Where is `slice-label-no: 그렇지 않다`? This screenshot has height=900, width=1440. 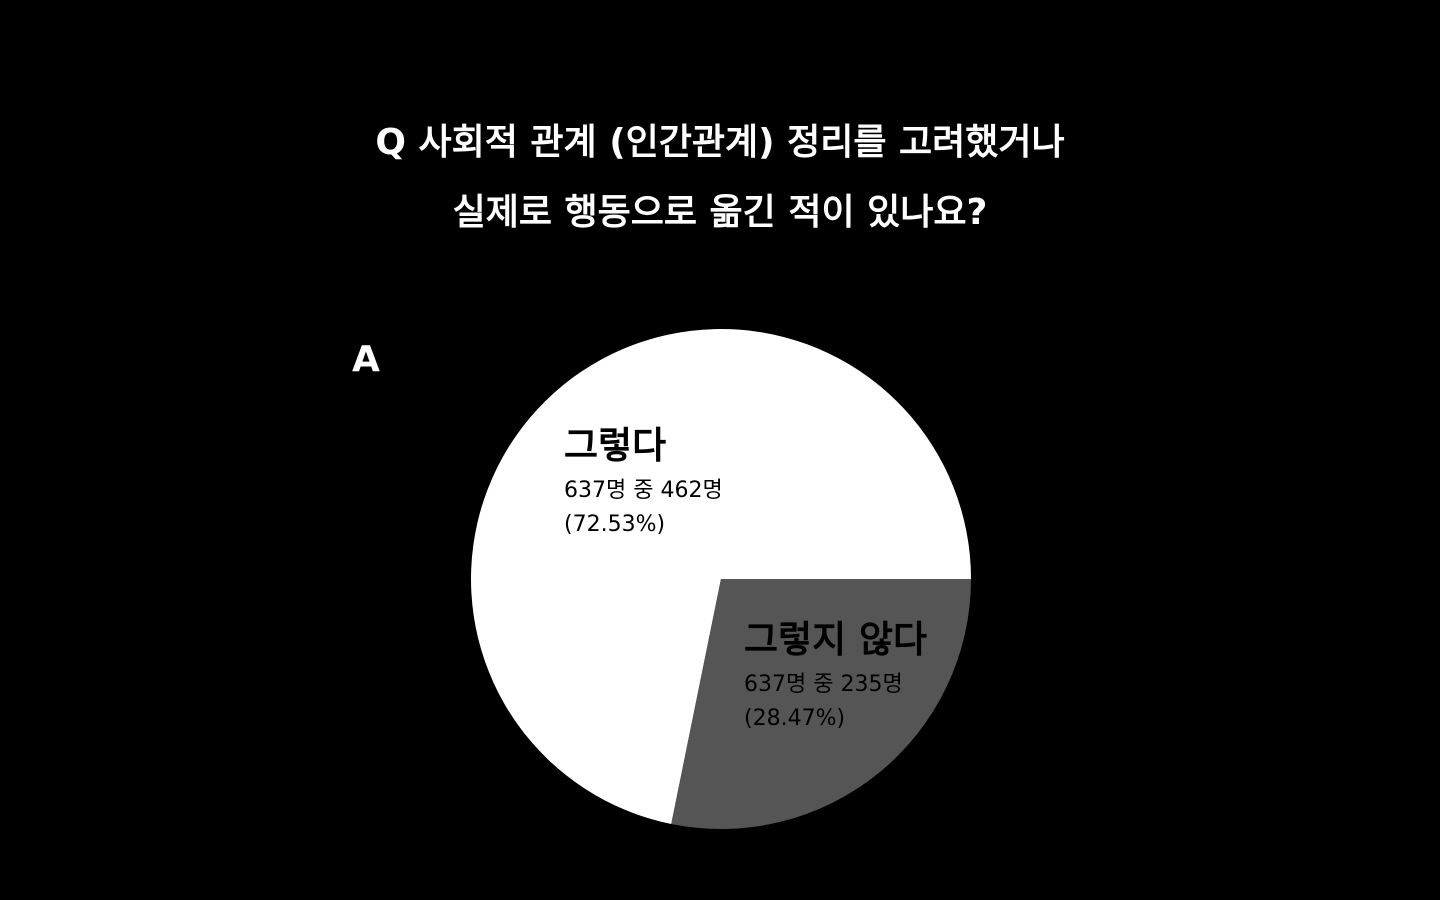 slice-label-no: 그렇지 않다 is located at coordinates (835, 639).